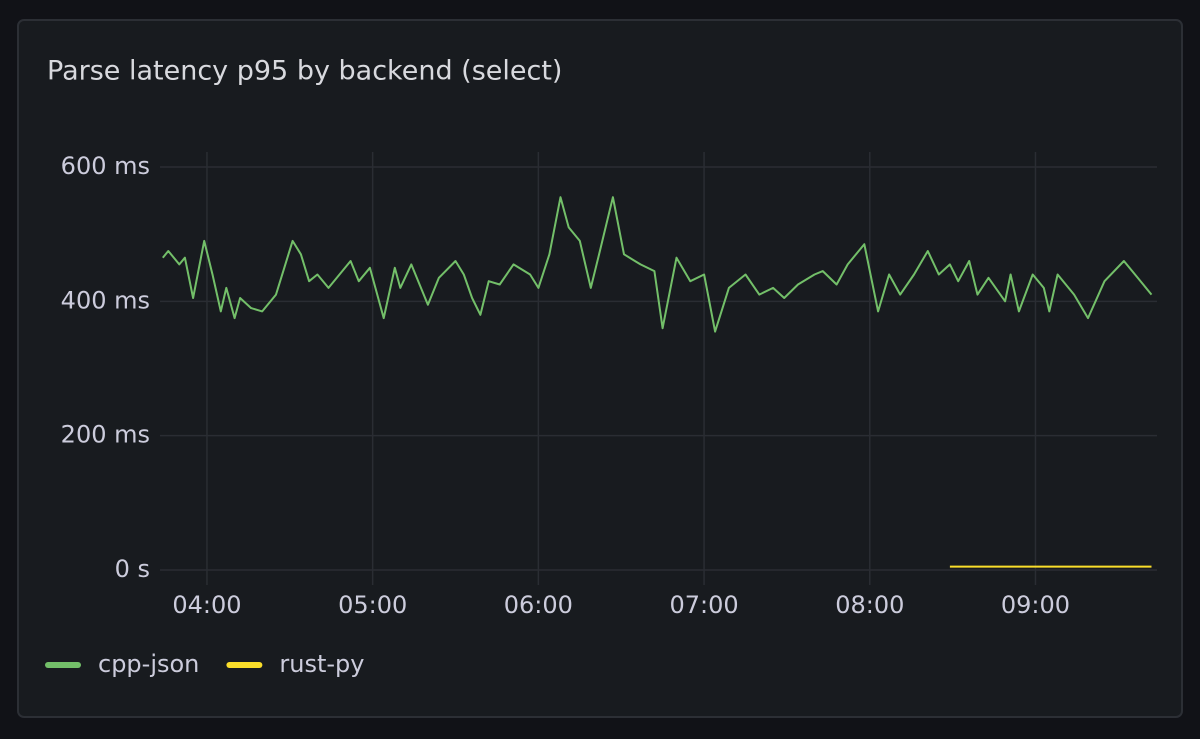  I want to click on legend-label: cpp-json, so click(148, 664).